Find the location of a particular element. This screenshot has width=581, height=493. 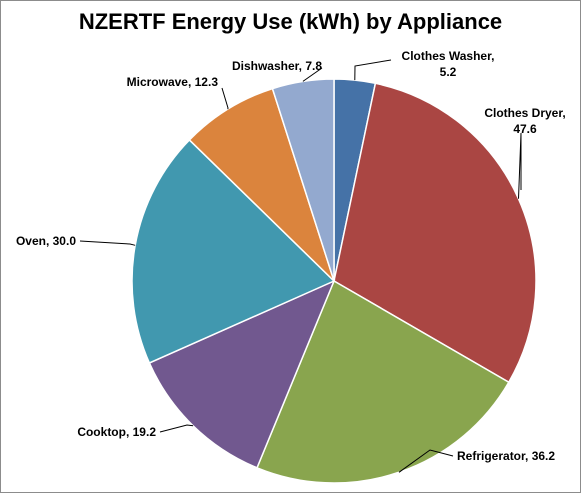

data-label-microwave: Microwave, 12.3 is located at coordinates (173, 82).